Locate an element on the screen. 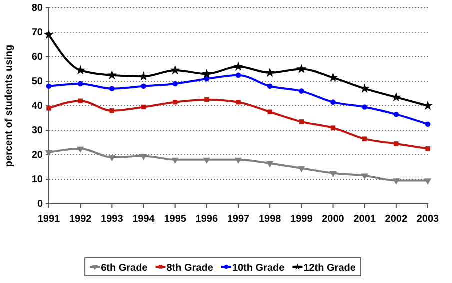 The height and width of the screenshot is (283, 452). x-tick-label: 1992 is located at coordinates (80, 219).